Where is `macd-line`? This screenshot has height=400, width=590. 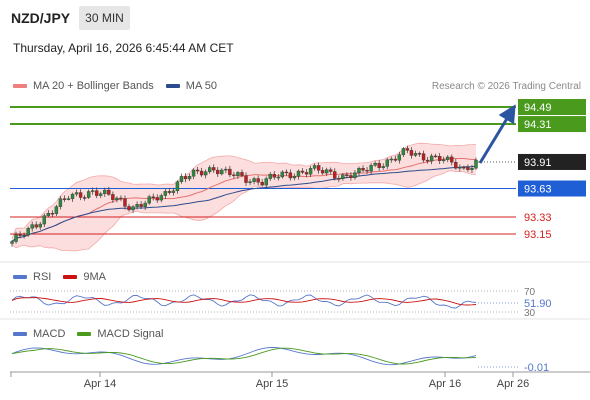 macd-line is located at coordinates (244, 356).